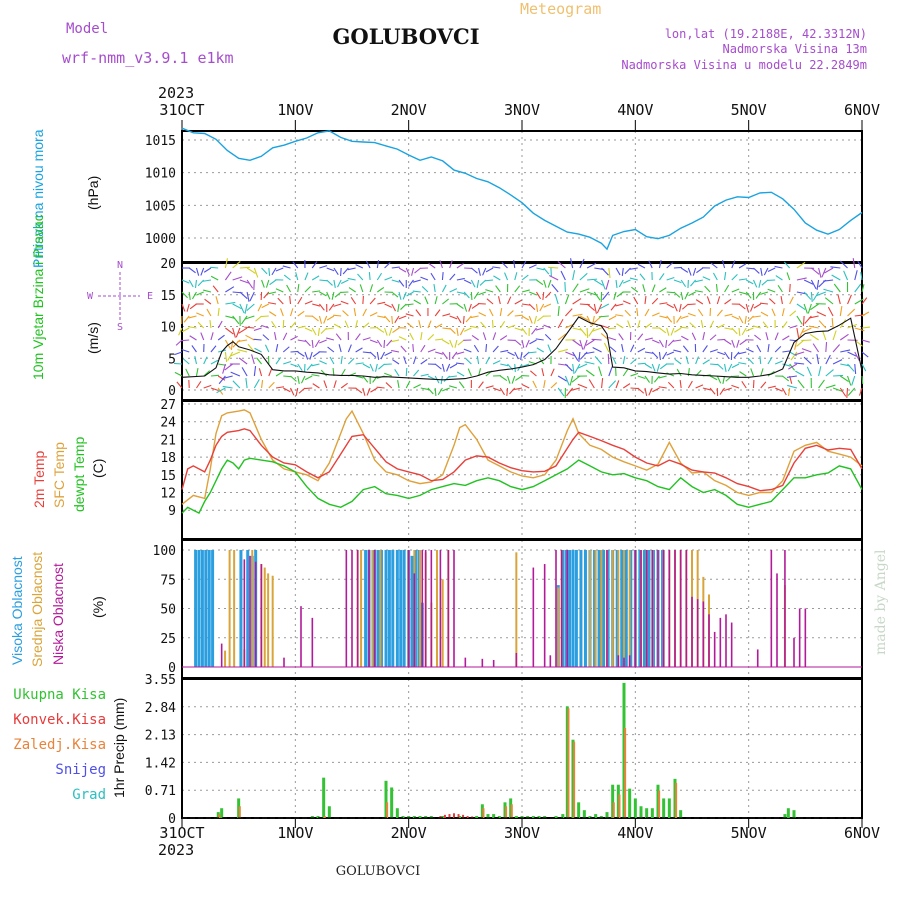 The width and height of the screenshot is (900, 900). What do you see at coordinates (160, 763) in the screenshot?
I see `ytick-label: 1.42` at bounding box center [160, 763].